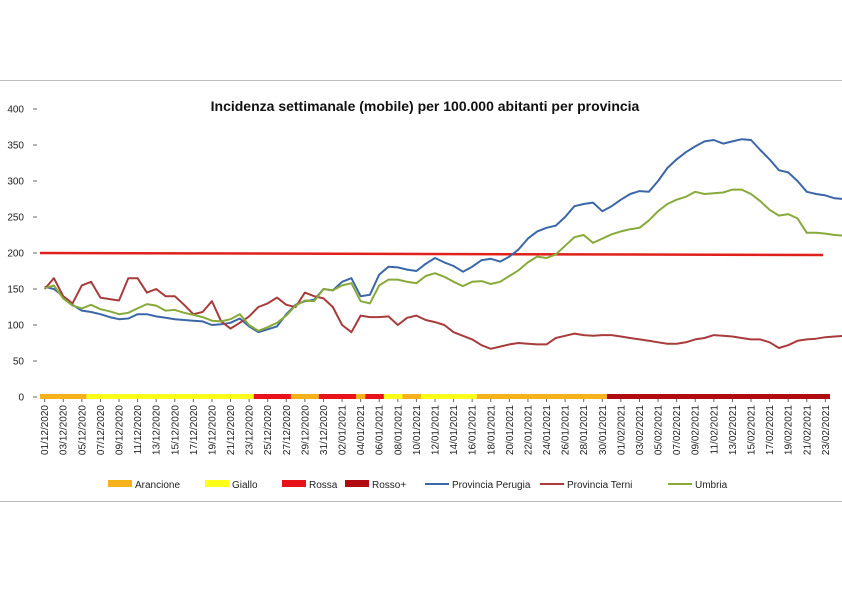  I want to click on x-tick-label: 01/12/2020, so click(45, 430).